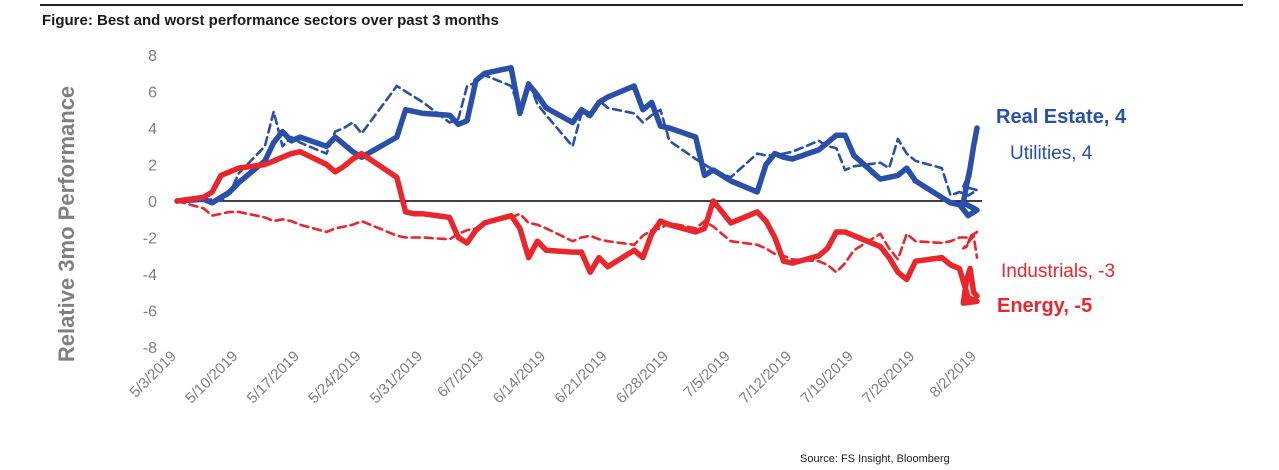  Describe the element at coordinates (66, 224) in the screenshot. I see `y-axis-title: Relative 3mo Performance` at that location.